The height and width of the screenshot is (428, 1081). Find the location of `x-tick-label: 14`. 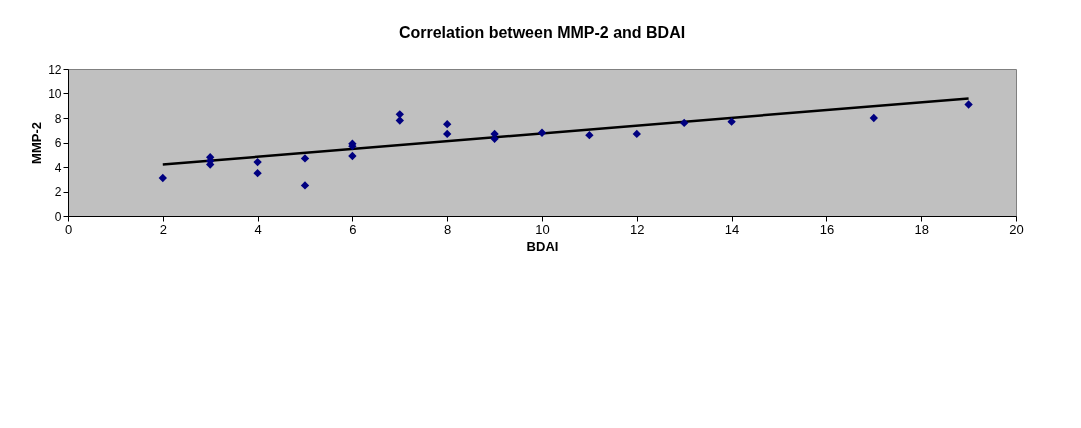

x-tick-label: 14 is located at coordinates (732, 229).